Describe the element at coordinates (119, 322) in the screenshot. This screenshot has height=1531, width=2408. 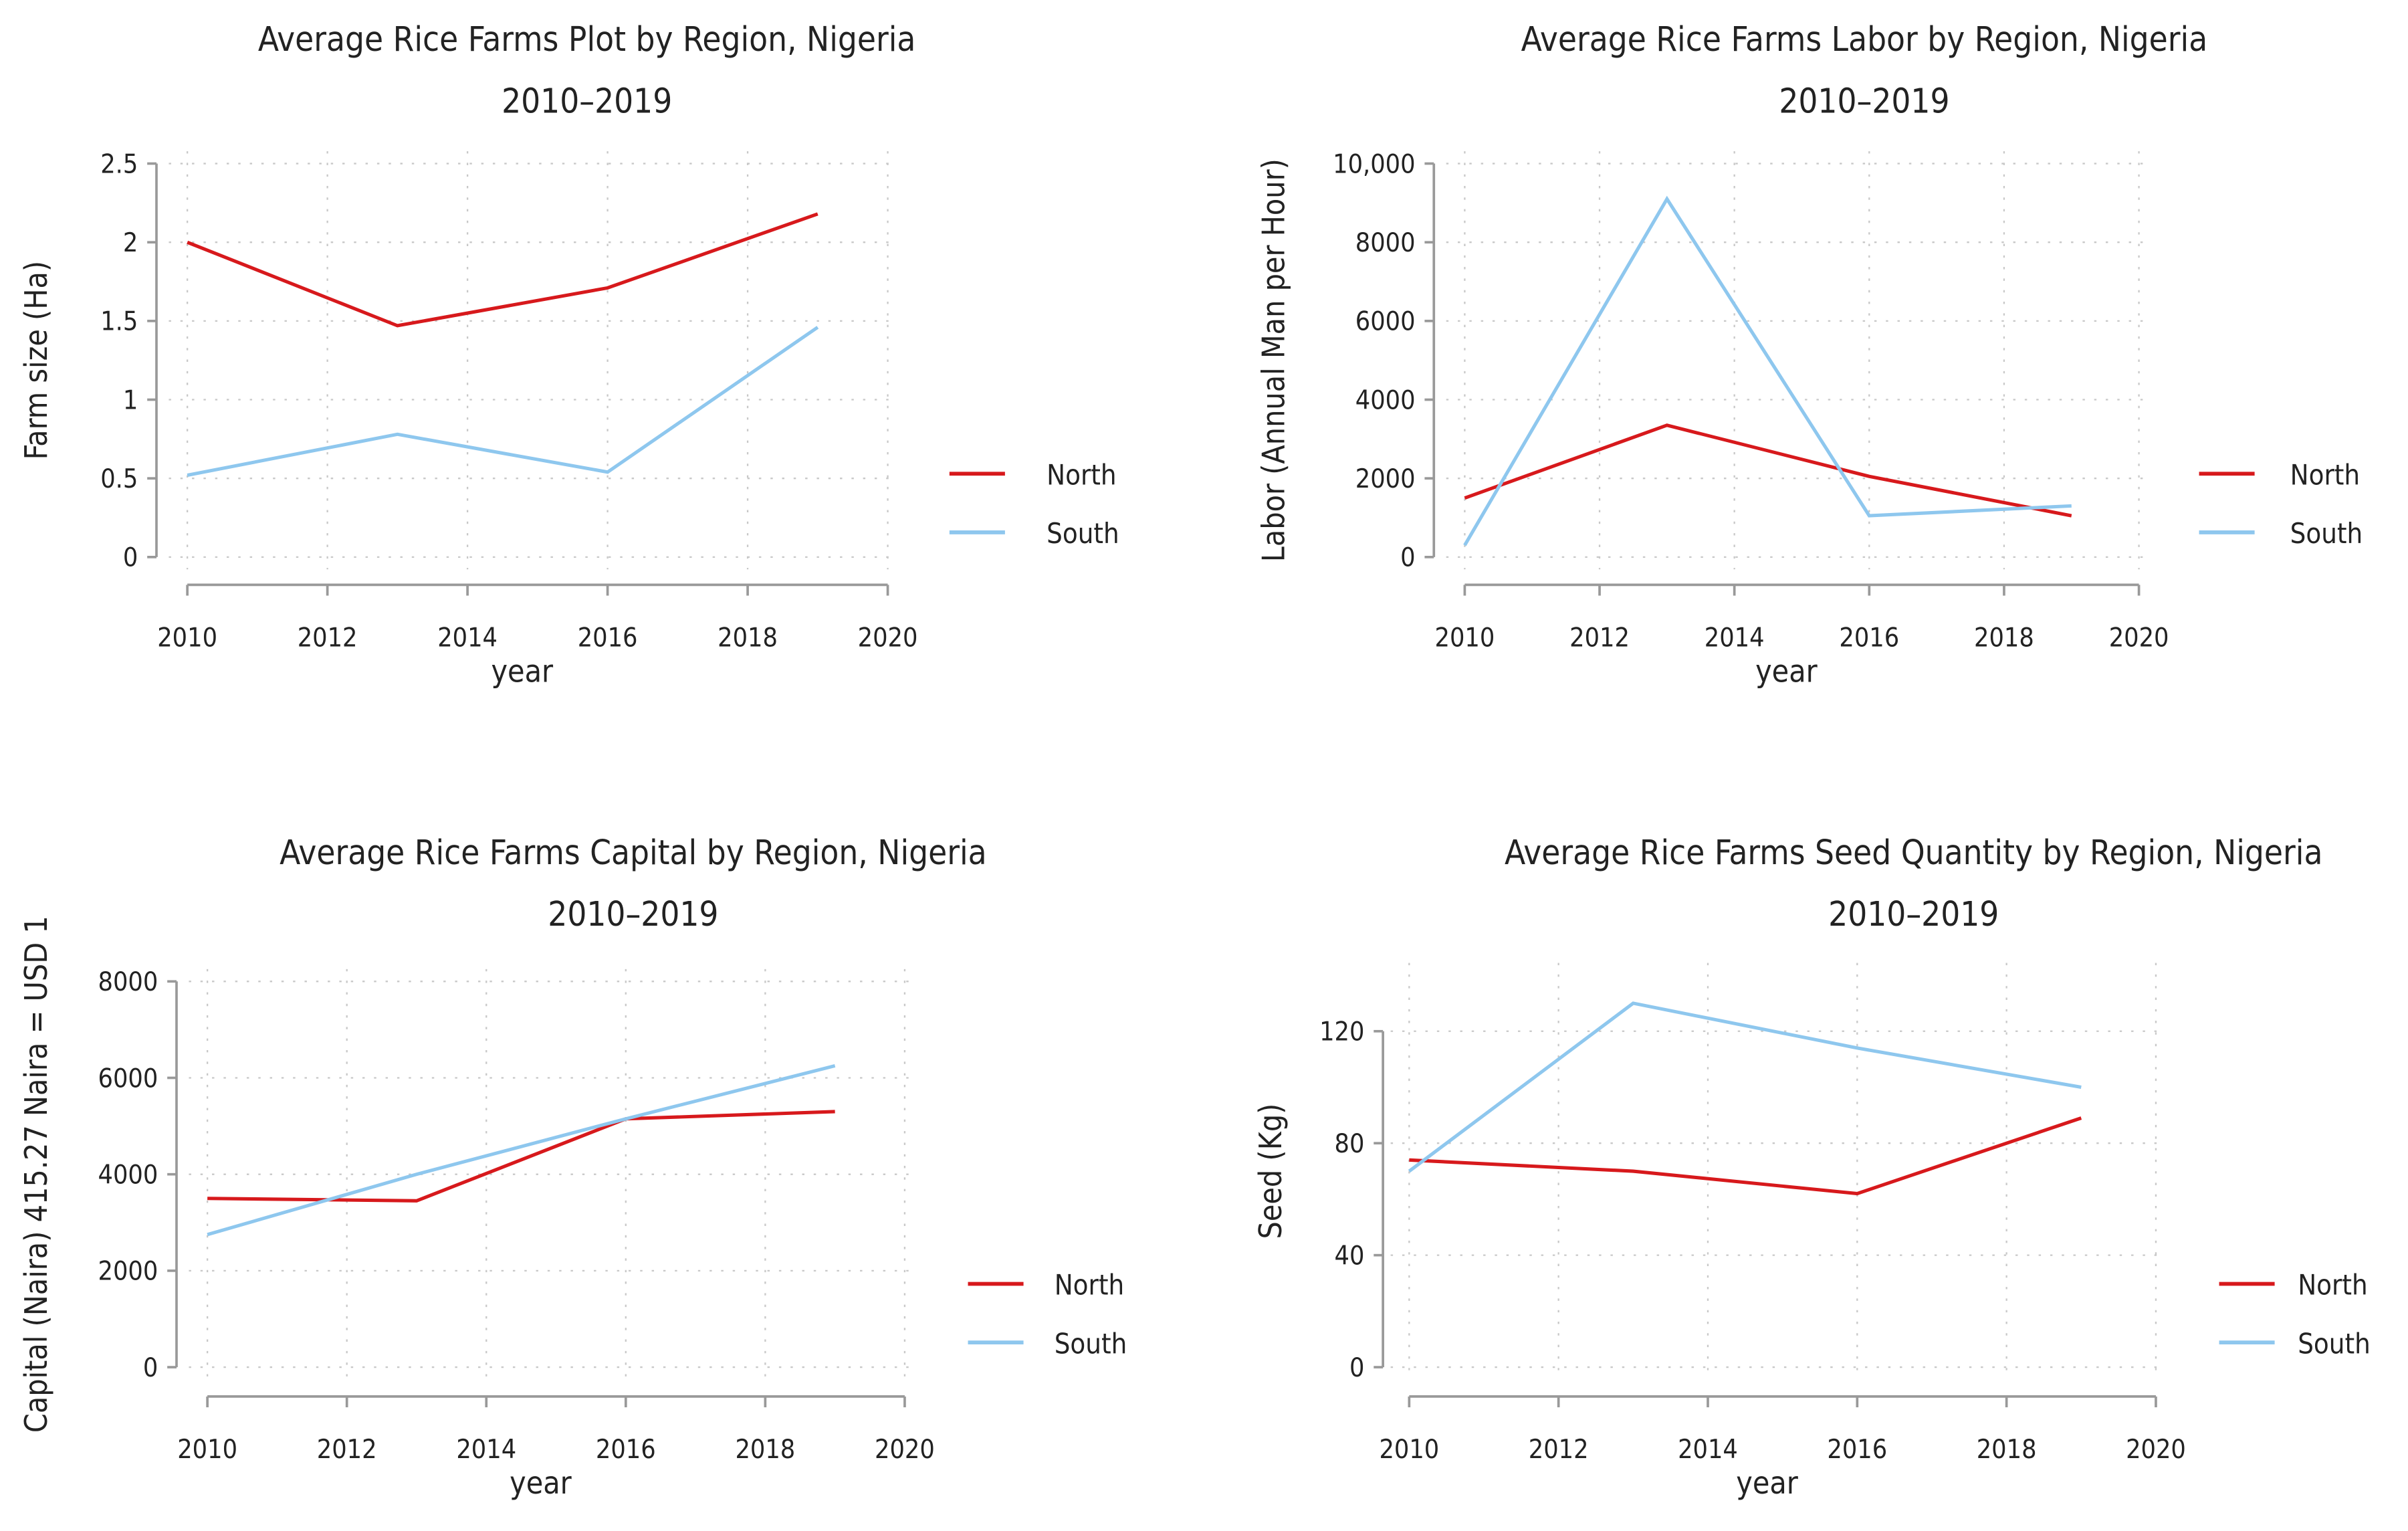
I see `y-tick-label: 1.5` at that location.